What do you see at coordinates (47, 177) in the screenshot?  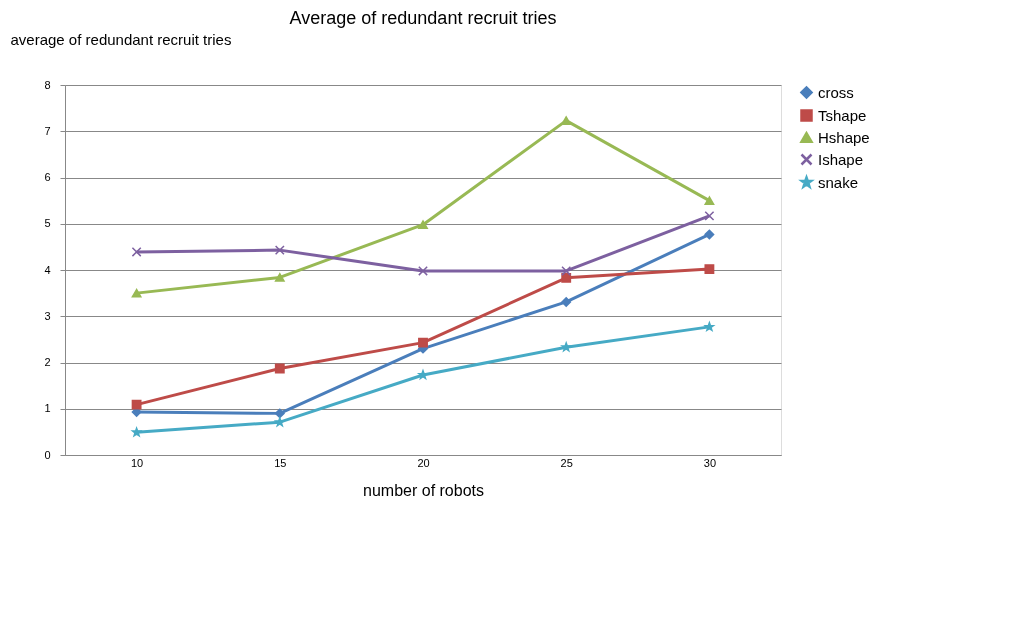 I see `y-tick-label: 6` at bounding box center [47, 177].